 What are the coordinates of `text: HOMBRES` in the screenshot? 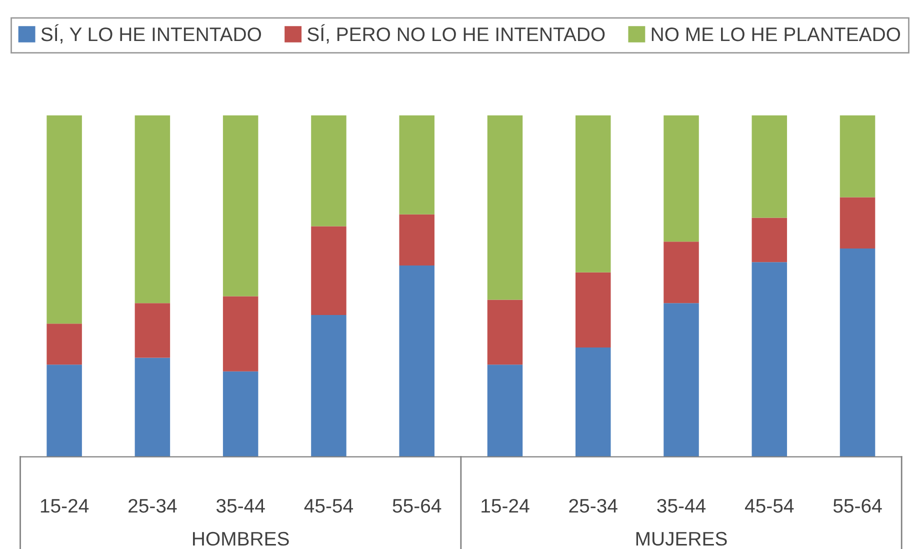 It's located at (241, 539).